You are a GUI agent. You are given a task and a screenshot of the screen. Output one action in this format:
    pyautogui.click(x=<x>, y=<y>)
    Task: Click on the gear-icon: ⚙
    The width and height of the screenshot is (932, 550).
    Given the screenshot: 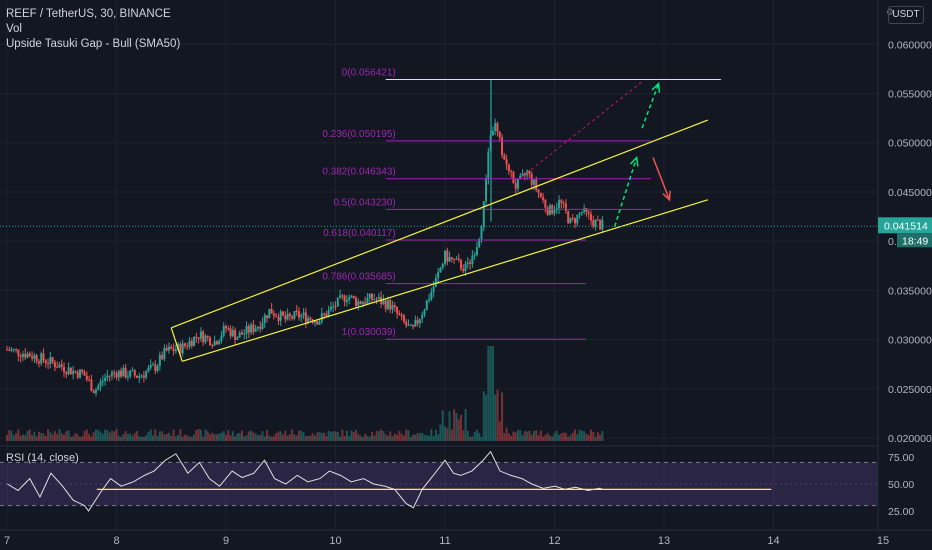 What is the action you would take?
    pyautogui.click(x=890, y=12)
    